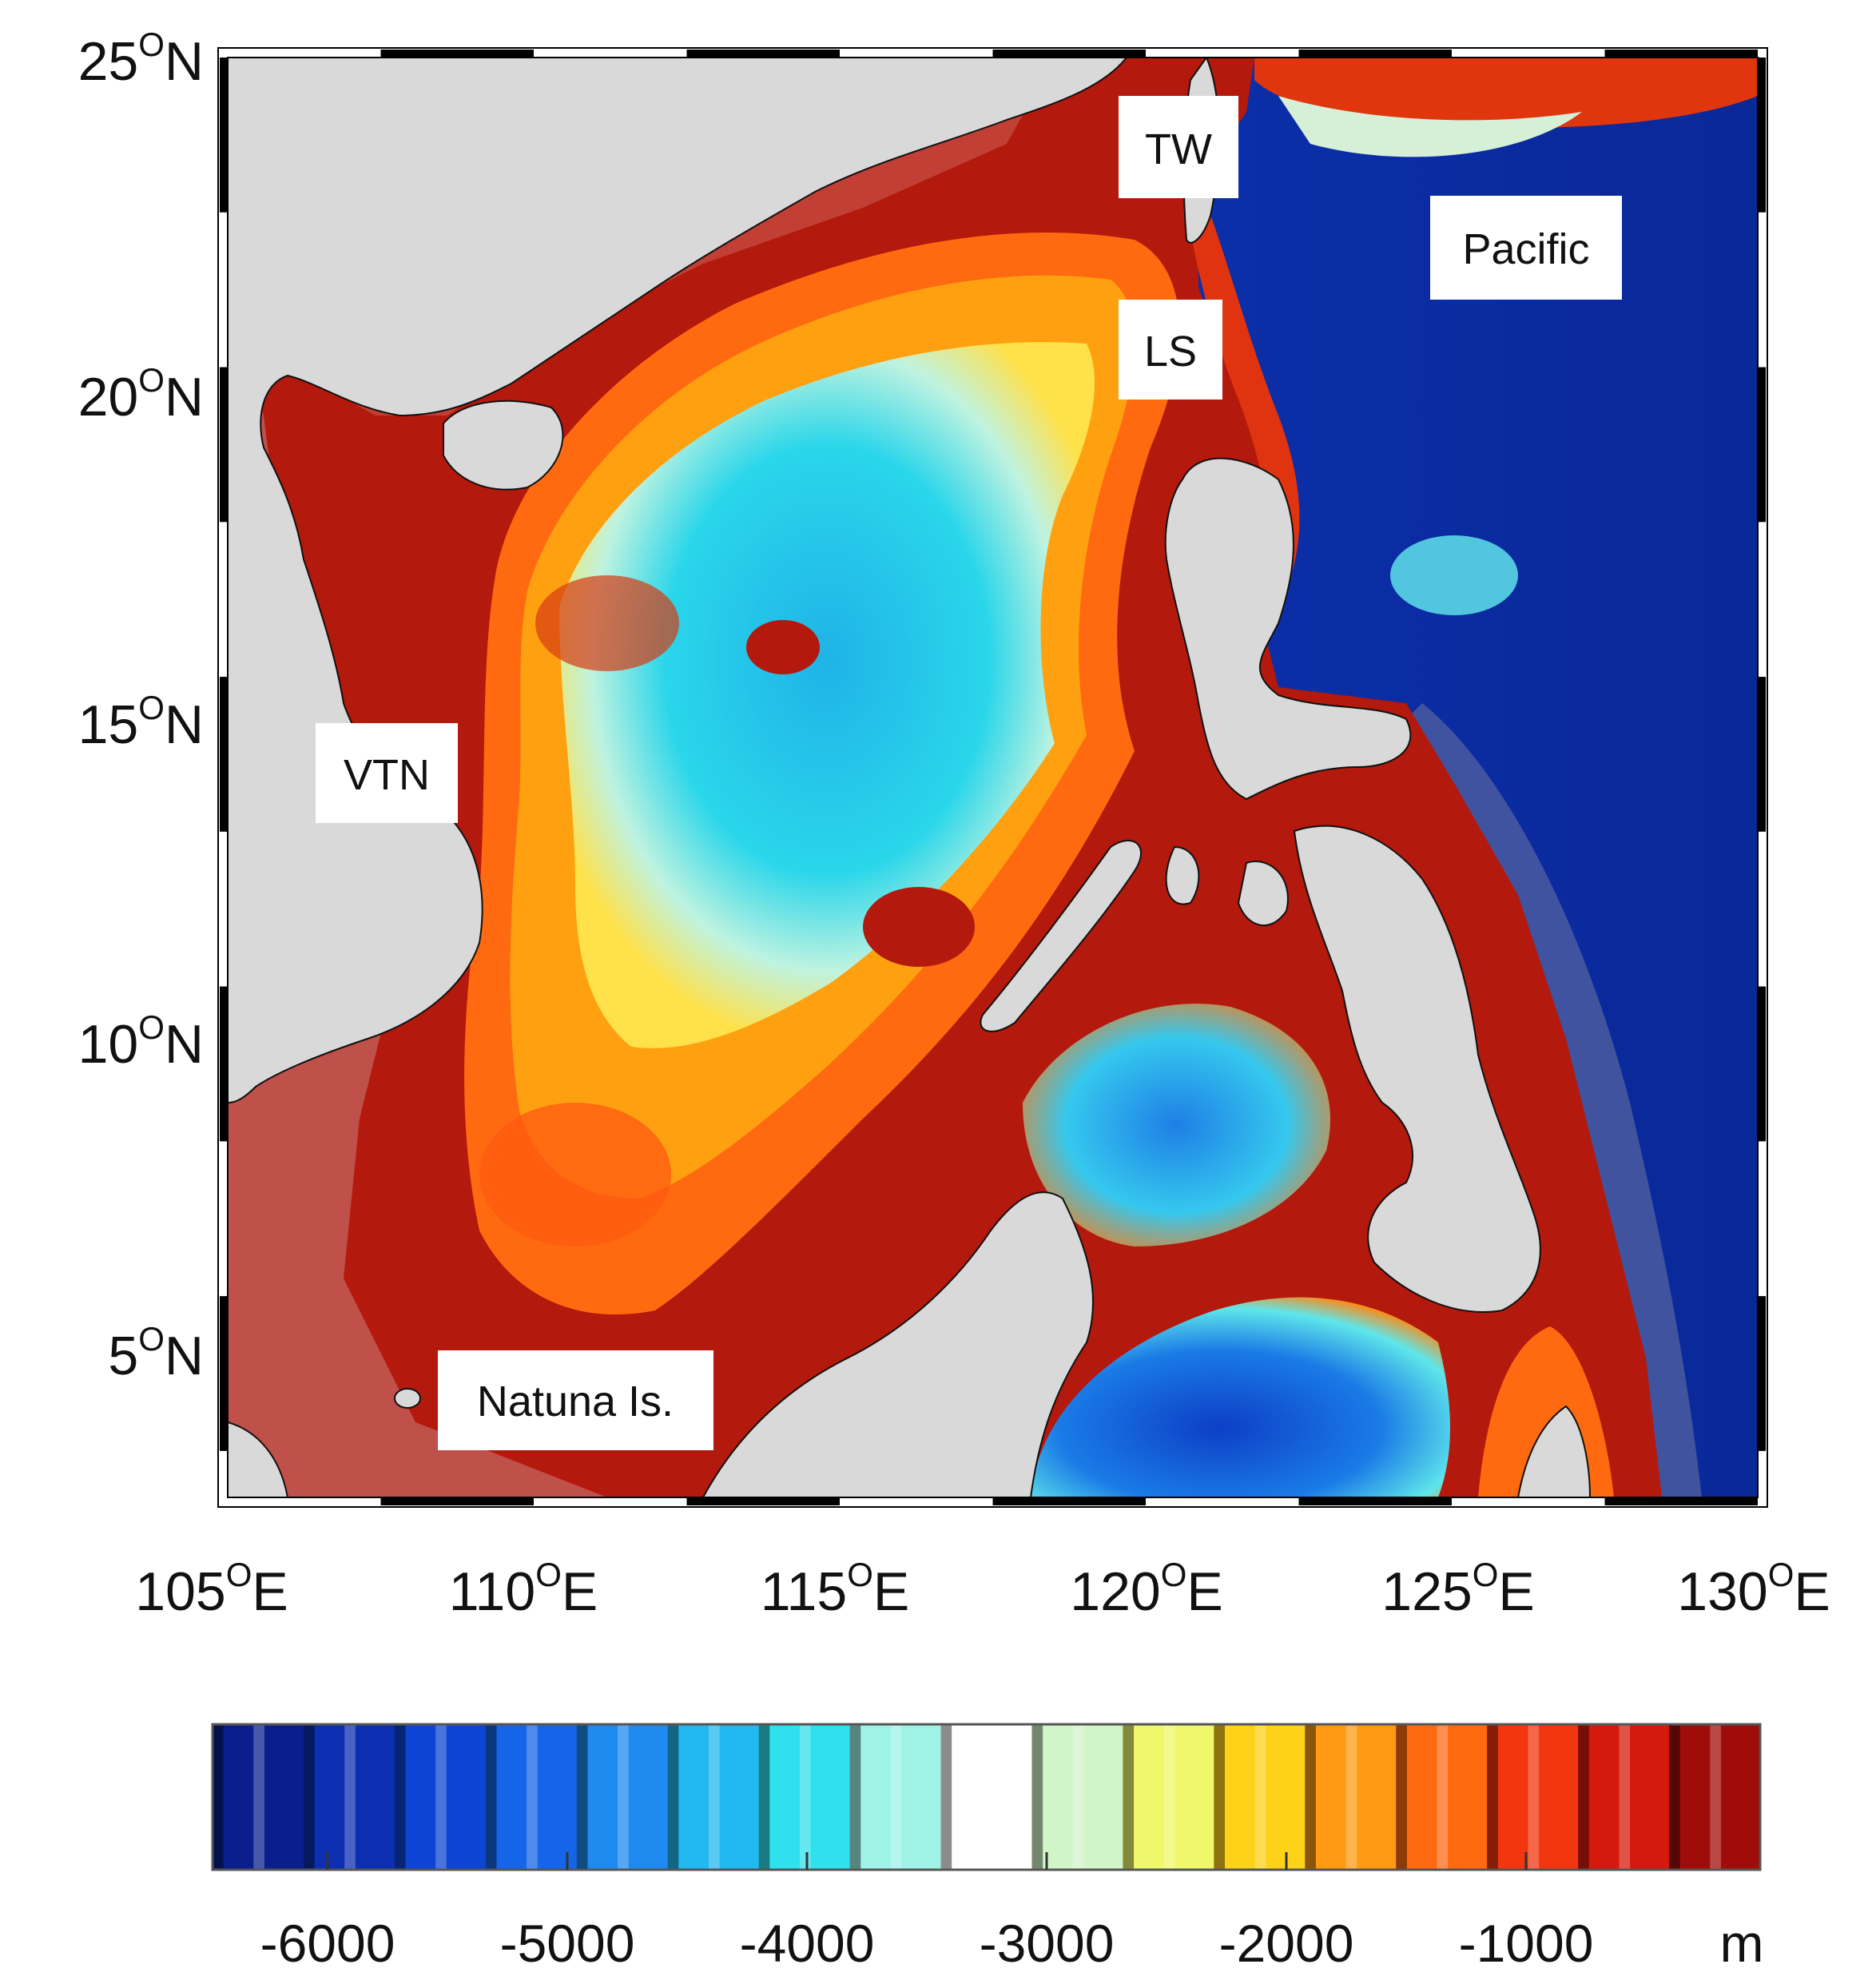 The height and width of the screenshot is (1988, 1876). I want to click on colorbar-tick-label: -3000, so click(1047, 1943).